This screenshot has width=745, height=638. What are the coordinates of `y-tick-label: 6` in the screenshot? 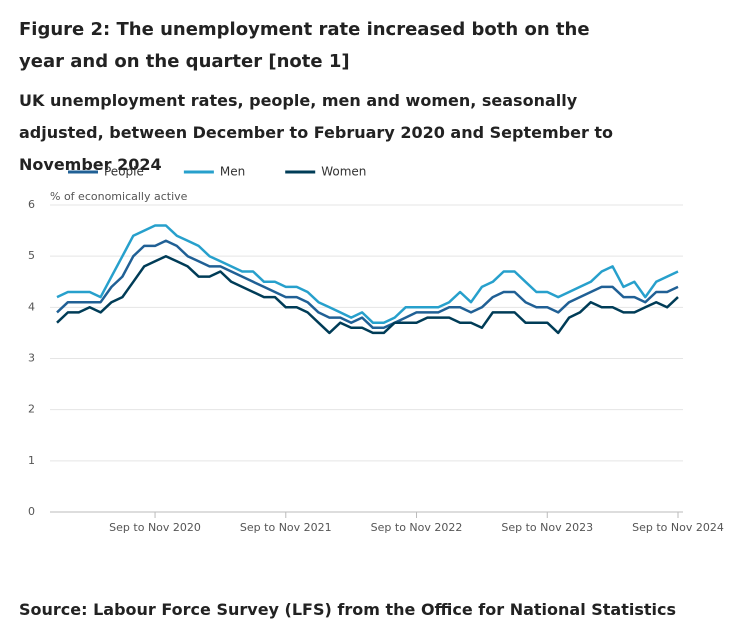 It's located at (31, 204).